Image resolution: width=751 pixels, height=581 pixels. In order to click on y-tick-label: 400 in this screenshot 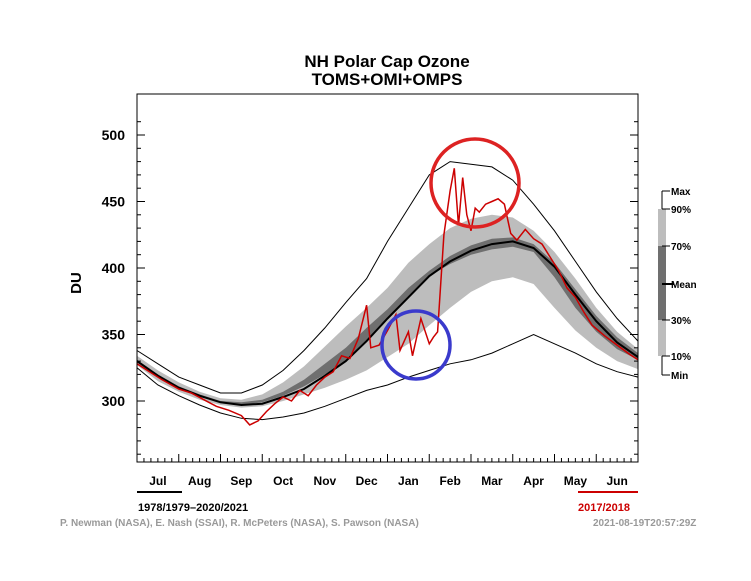, I will do `click(114, 268)`.